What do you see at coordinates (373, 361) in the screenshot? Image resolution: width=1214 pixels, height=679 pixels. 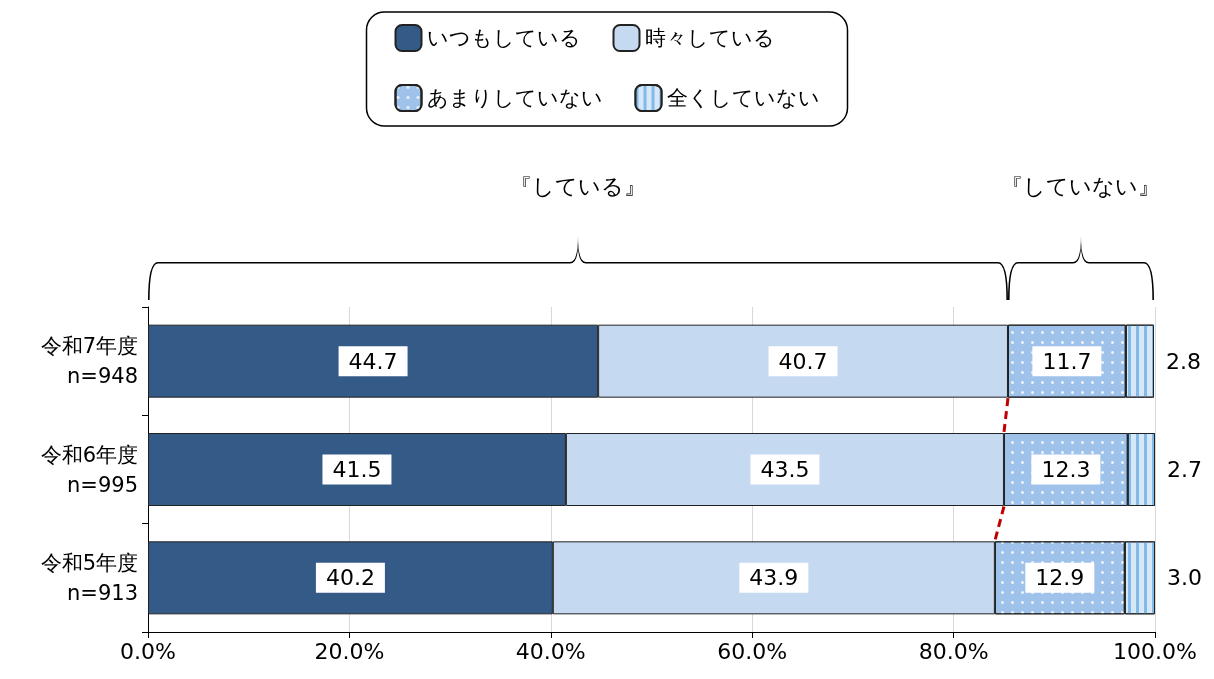 I see `data-label: 44.7` at bounding box center [373, 361].